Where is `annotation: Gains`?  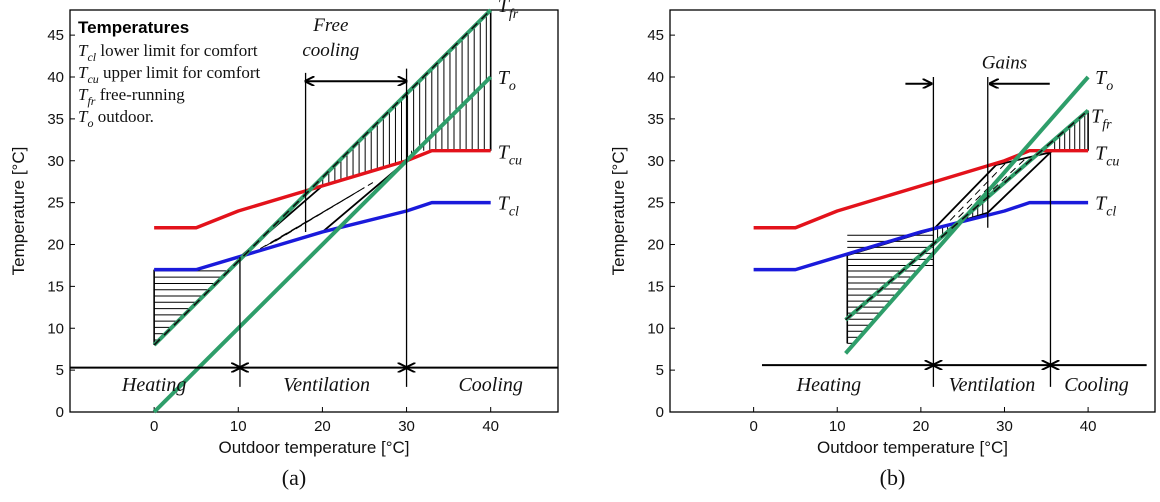 annotation: Gains is located at coordinates (1004, 63).